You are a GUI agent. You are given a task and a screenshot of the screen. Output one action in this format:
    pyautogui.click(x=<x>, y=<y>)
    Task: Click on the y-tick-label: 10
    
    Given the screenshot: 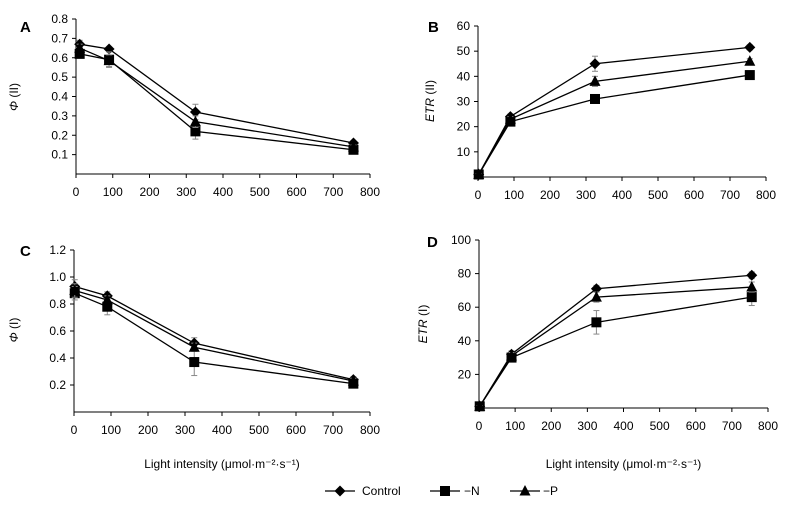 What is the action you would take?
    pyautogui.click(x=464, y=152)
    